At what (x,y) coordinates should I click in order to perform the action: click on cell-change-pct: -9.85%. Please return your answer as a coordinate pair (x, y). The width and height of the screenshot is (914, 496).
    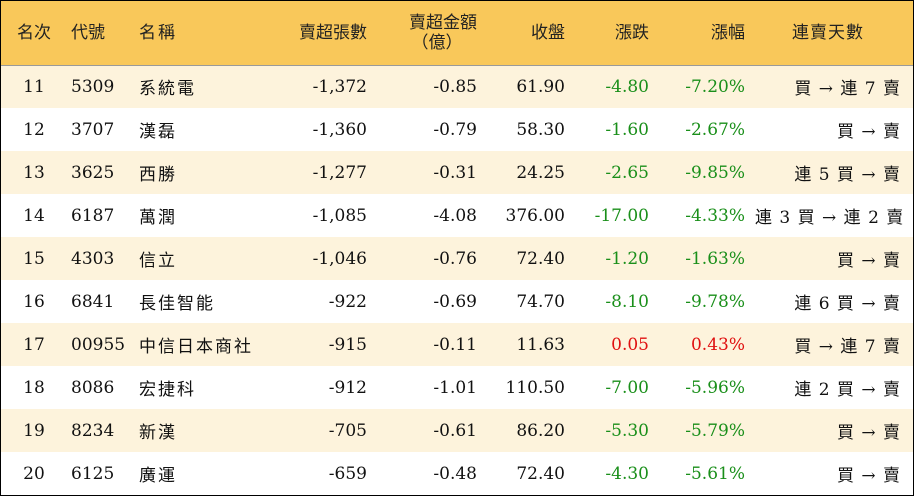
    Looking at the image, I should click on (715, 172).